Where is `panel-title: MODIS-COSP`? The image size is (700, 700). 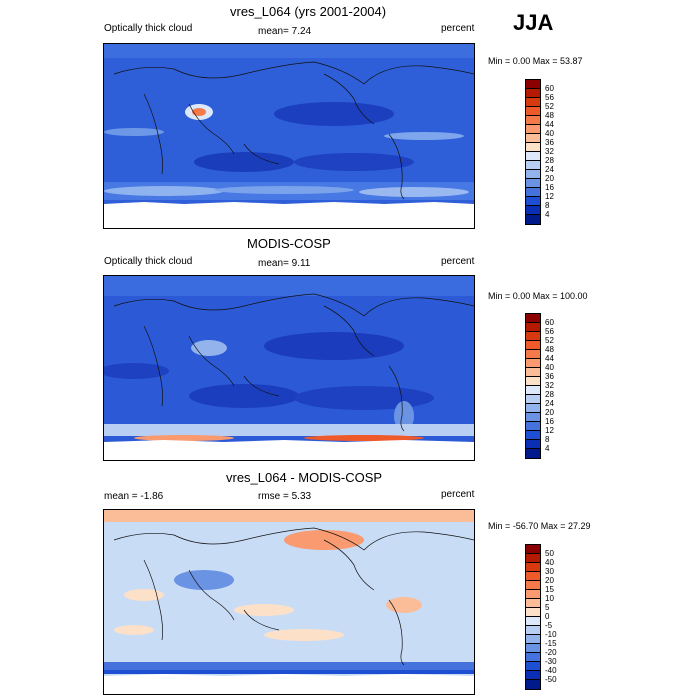
panel-title: MODIS-COSP is located at coordinates (289, 243).